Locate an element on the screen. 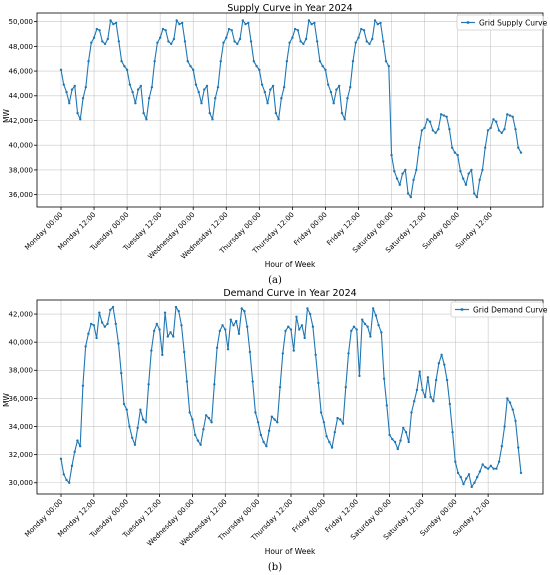  demand-legend-label: Grid Demand Curve is located at coordinates (510, 309).